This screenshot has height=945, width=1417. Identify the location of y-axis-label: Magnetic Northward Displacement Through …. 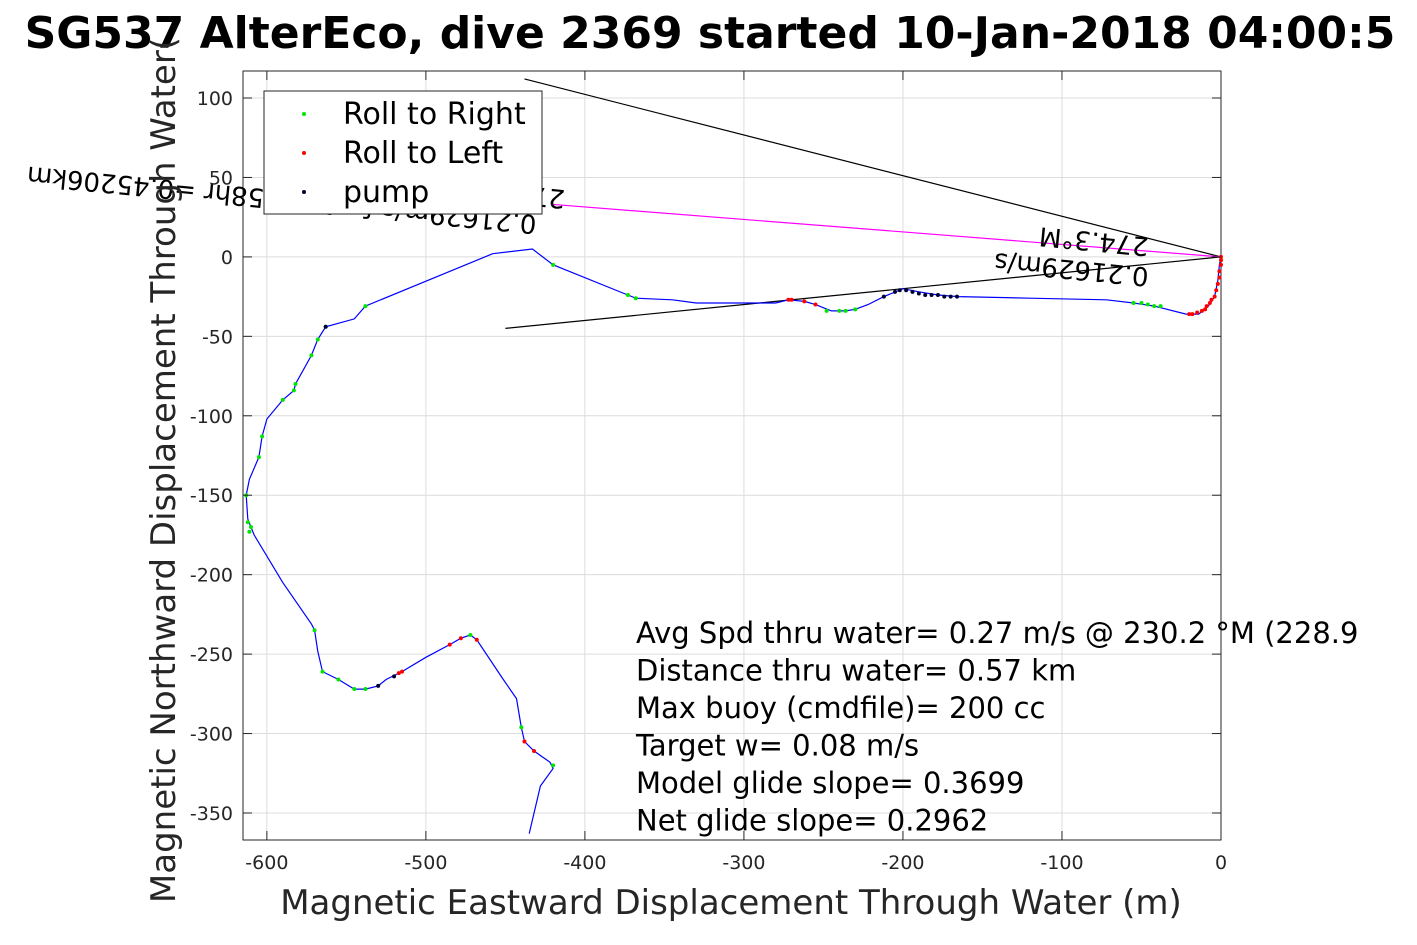
(164, 470).